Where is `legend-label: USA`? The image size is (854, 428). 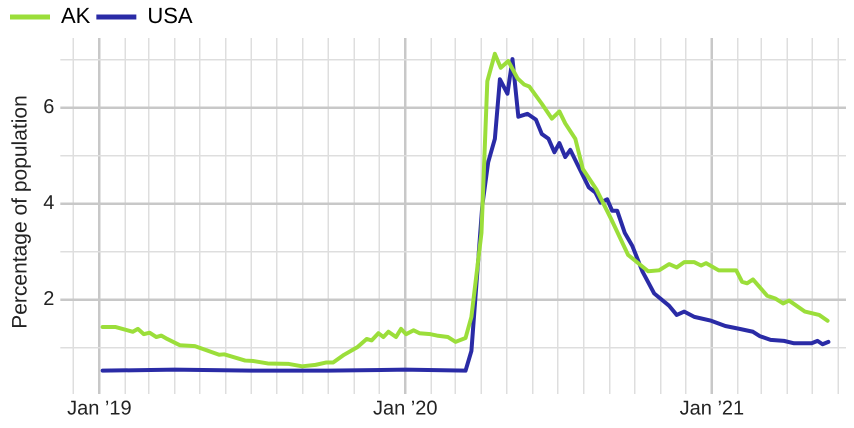 legend-label: USA is located at coordinates (170, 15).